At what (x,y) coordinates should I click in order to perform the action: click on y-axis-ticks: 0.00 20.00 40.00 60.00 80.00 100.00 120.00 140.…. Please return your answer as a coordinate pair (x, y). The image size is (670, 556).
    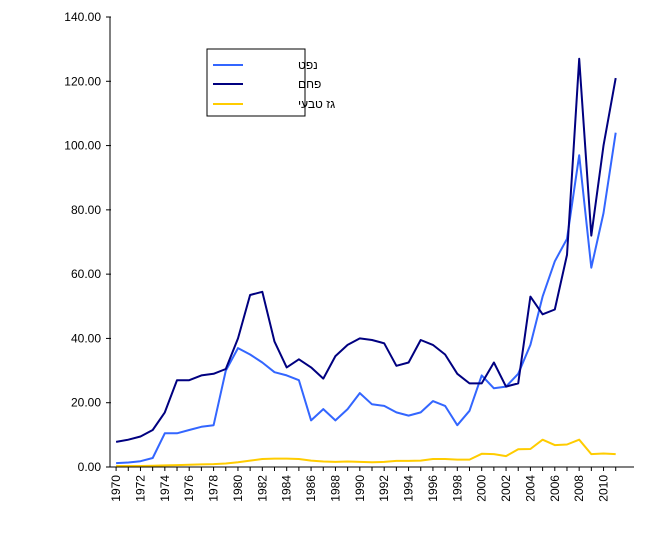
    Looking at the image, I should click on (87, 242).